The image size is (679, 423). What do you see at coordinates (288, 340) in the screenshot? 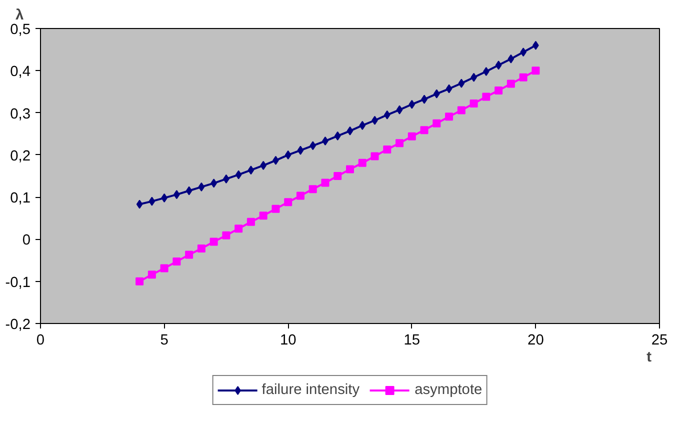
I see `x-tick-label: 10` at bounding box center [288, 340].